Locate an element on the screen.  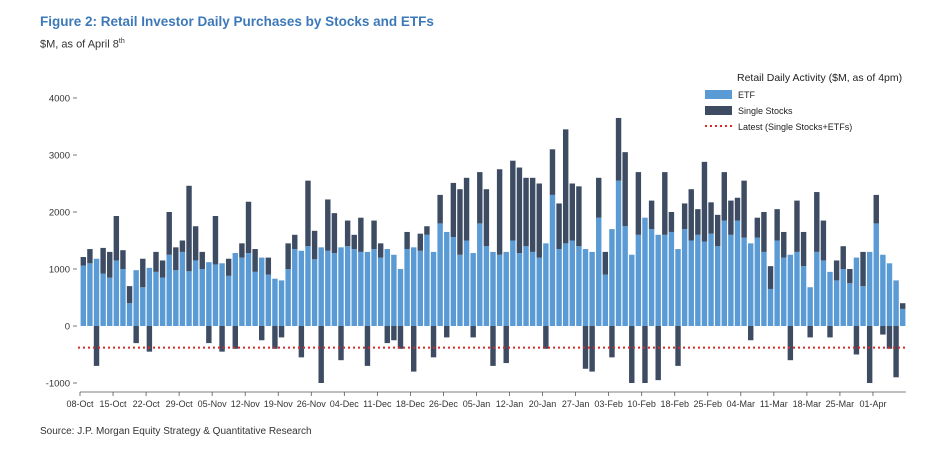
y-tick-label: 4000 is located at coordinates (59, 99).